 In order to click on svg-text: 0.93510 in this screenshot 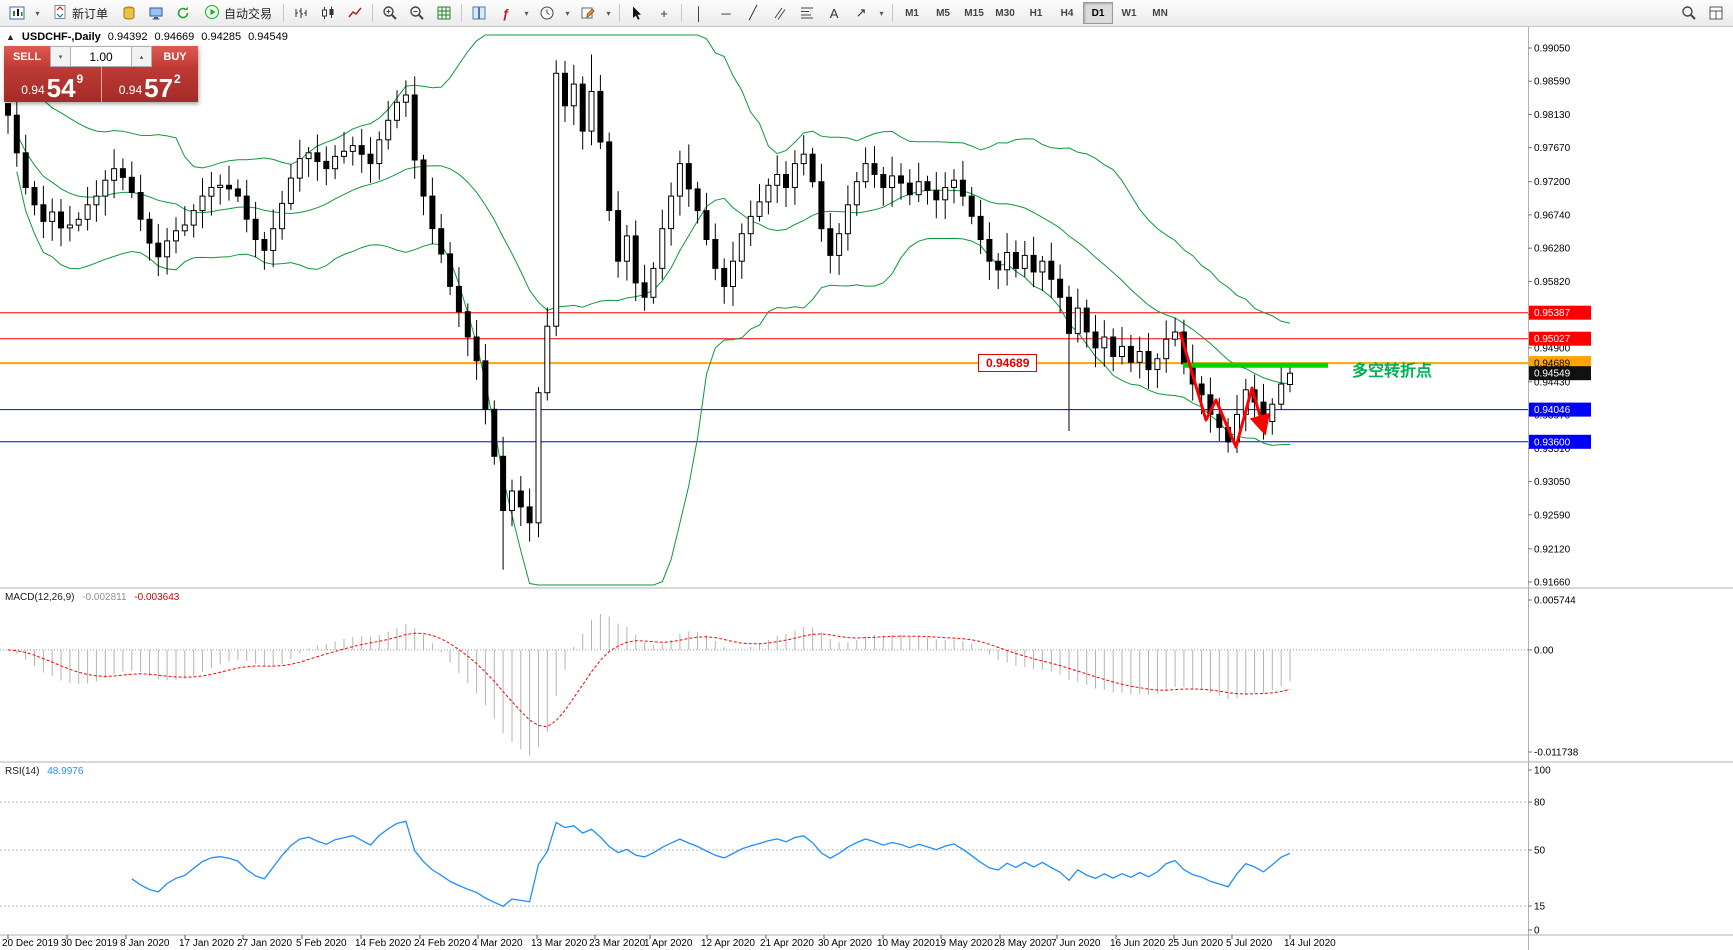, I will do `click(1552, 449)`.